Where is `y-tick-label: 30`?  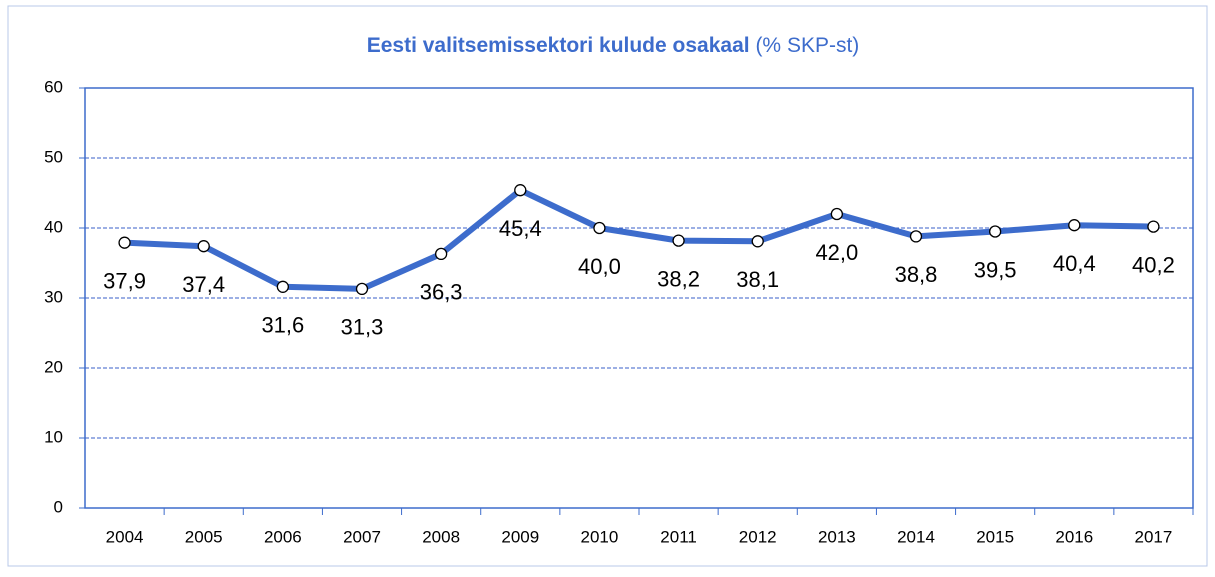
y-tick-label: 30 is located at coordinates (53, 296).